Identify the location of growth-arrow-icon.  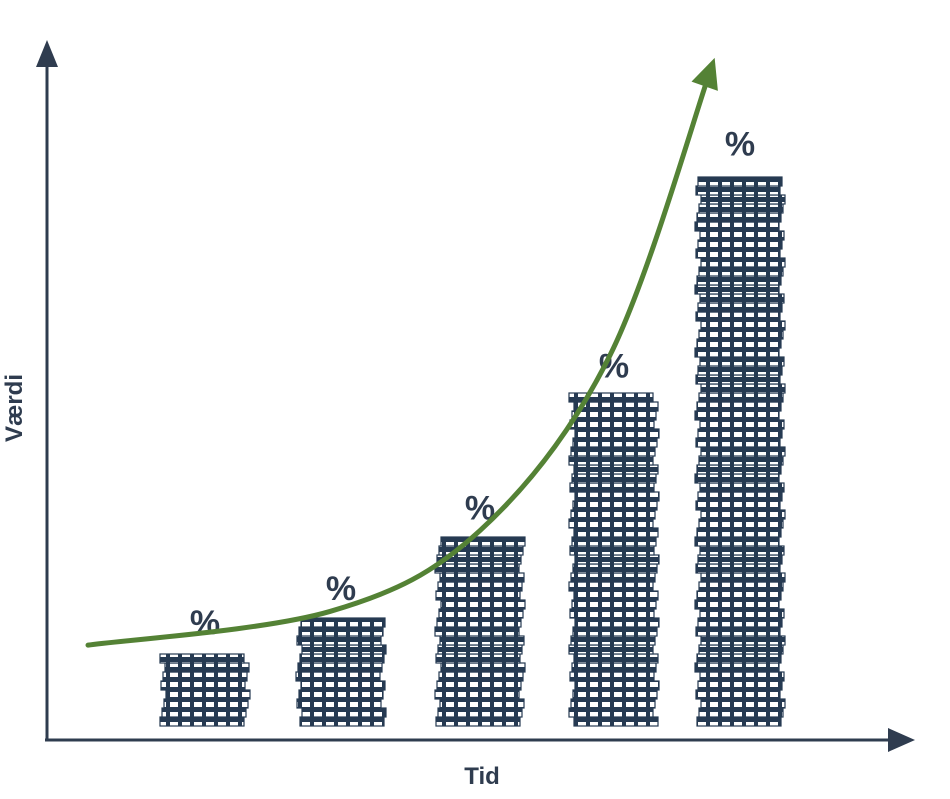
(704, 74).